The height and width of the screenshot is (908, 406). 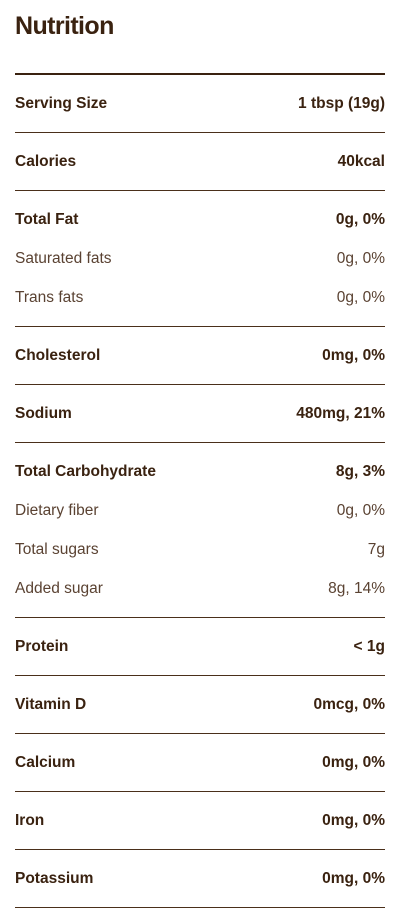 I want to click on nutrient-label: Saturated fats, so click(x=63, y=258).